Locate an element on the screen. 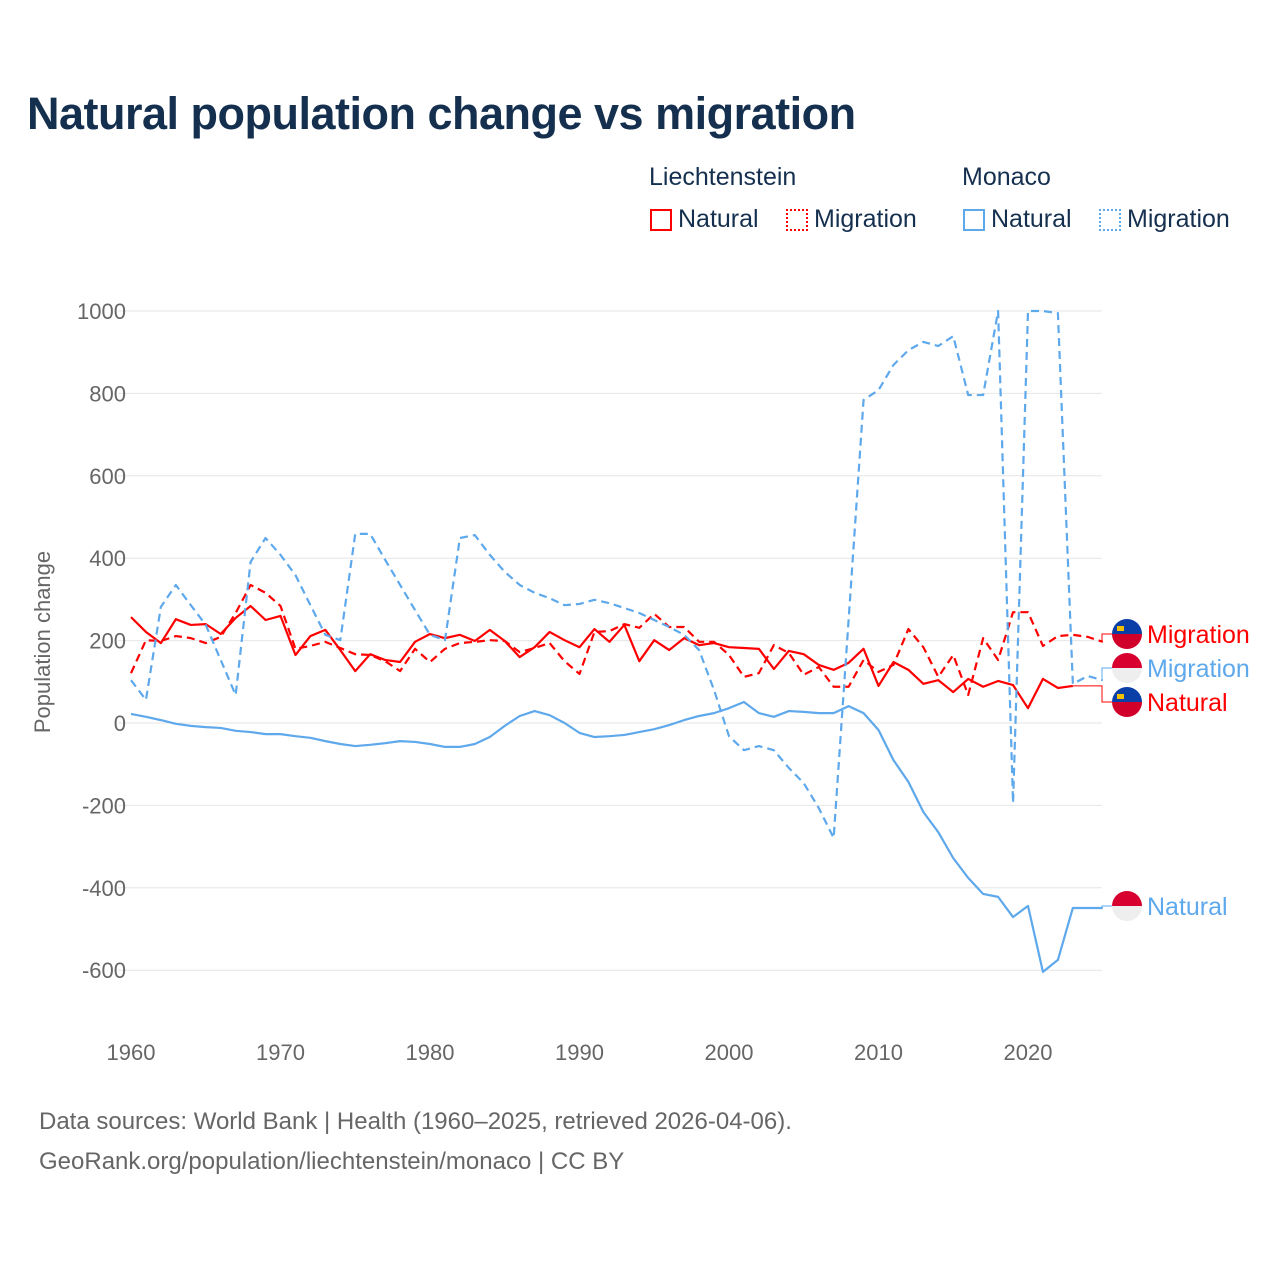 The image size is (1280, 1280). legend-monaco-migration: Migration is located at coordinates (1164, 219).